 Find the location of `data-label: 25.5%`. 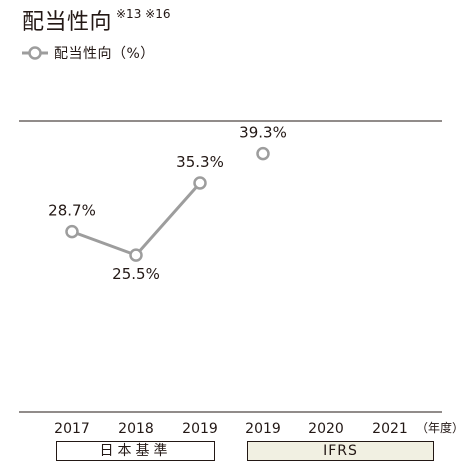

data-label: 25.5% is located at coordinates (136, 274).